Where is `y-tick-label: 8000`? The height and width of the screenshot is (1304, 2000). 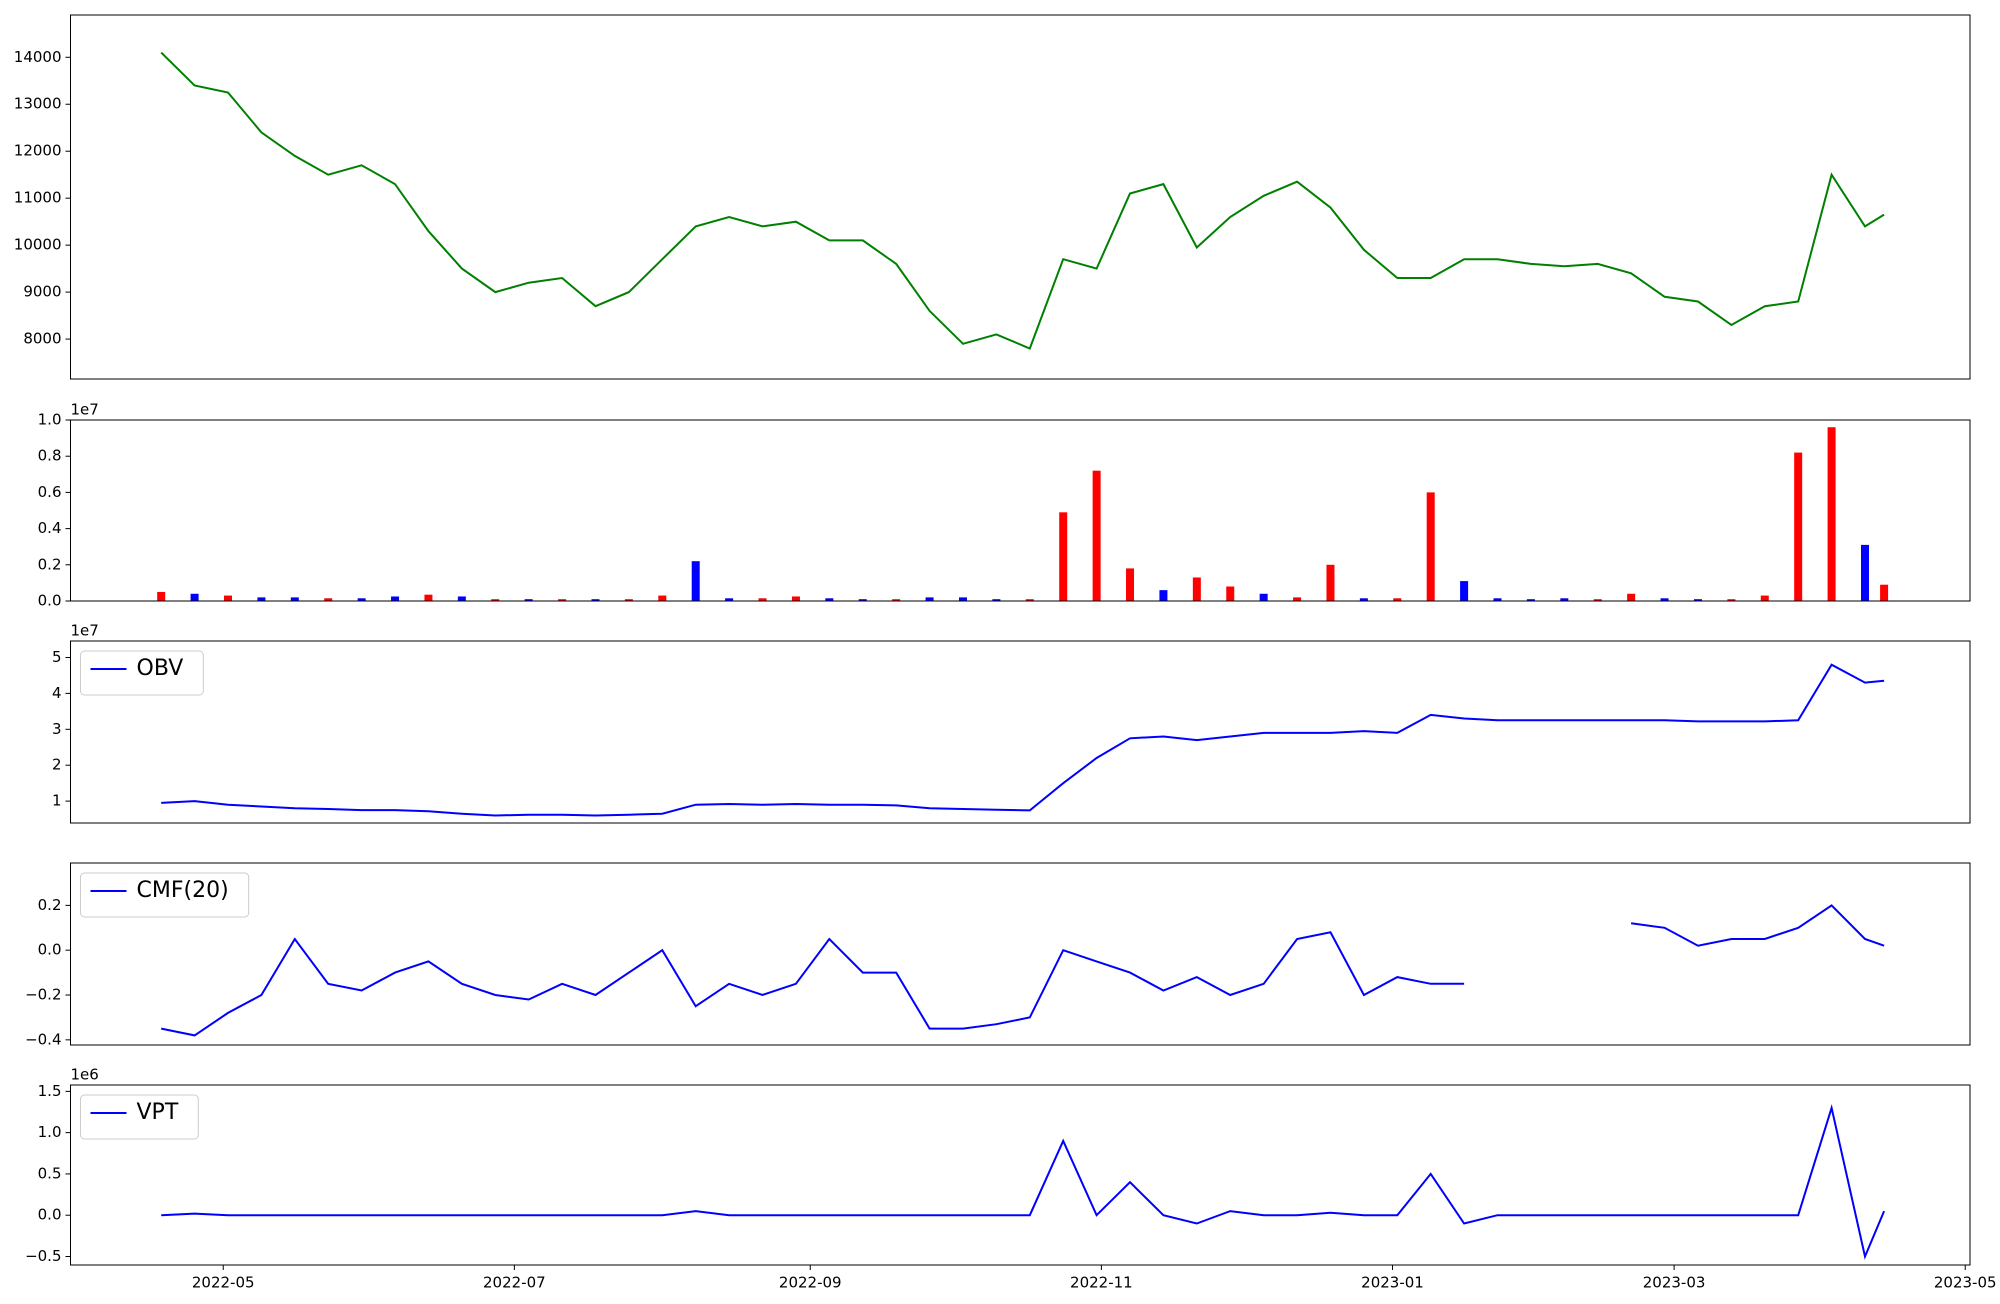
y-tick-label: 8000 is located at coordinates (42, 339).